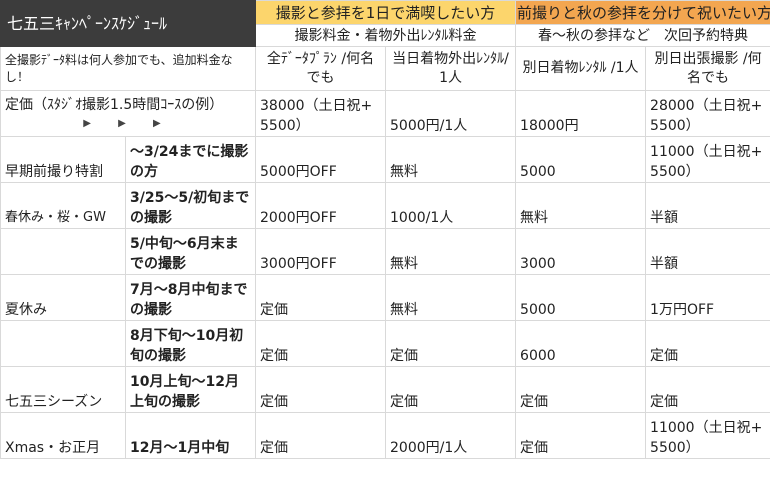 This screenshot has width=770, height=500. Describe the element at coordinates (451, 205) in the screenshot. I see `row-value-same-day-kimono: 1000/1人` at that location.